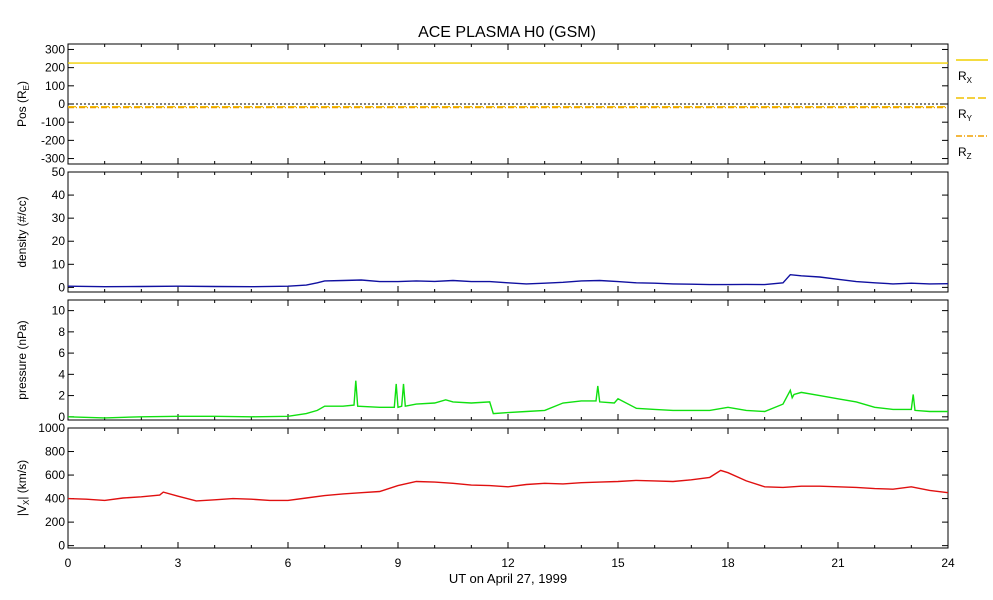 The width and height of the screenshot is (993, 600). I want to click on x-tick-label: 24, so click(948, 563).